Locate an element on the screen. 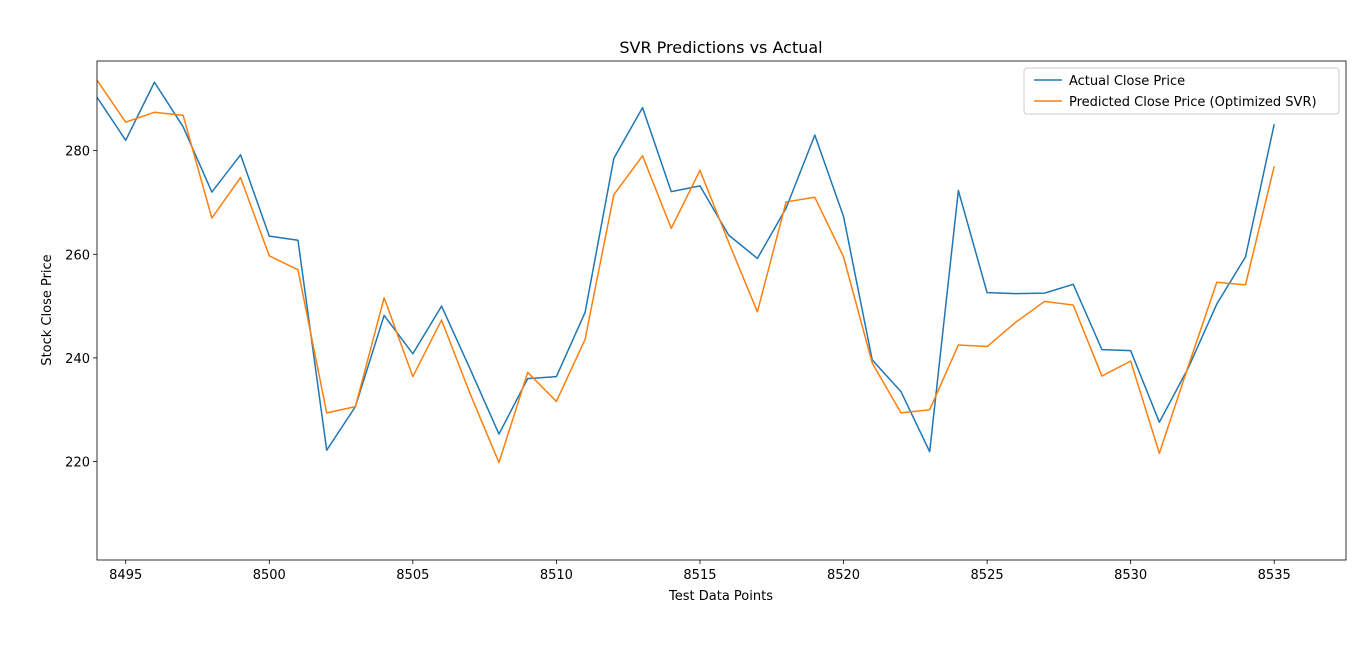 The height and width of the screenshot is (655, 1366). y-axis-label: Stock Close Price is located at coordinates (47, 309).